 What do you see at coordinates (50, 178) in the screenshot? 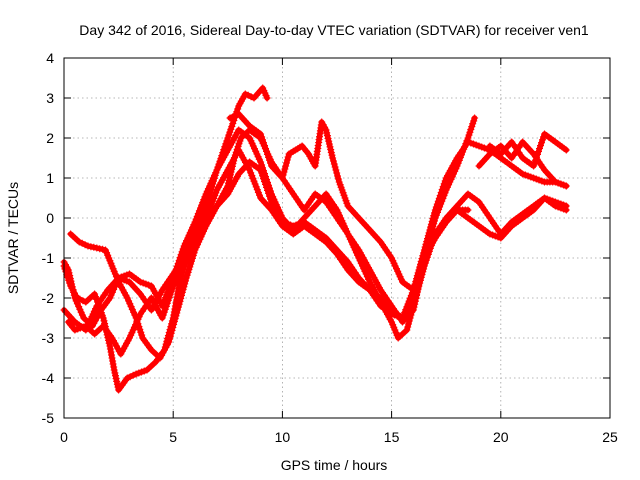
I see `y-tick-label: 1` at bounding box center [50, 178].